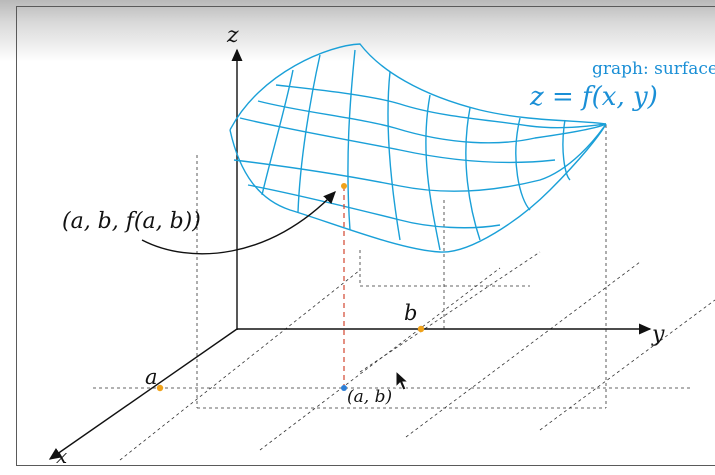  What do you see at coordinates (658, 334) in the screenshot?
I see `y-axis-label: y` at bounding box center [658, 334].